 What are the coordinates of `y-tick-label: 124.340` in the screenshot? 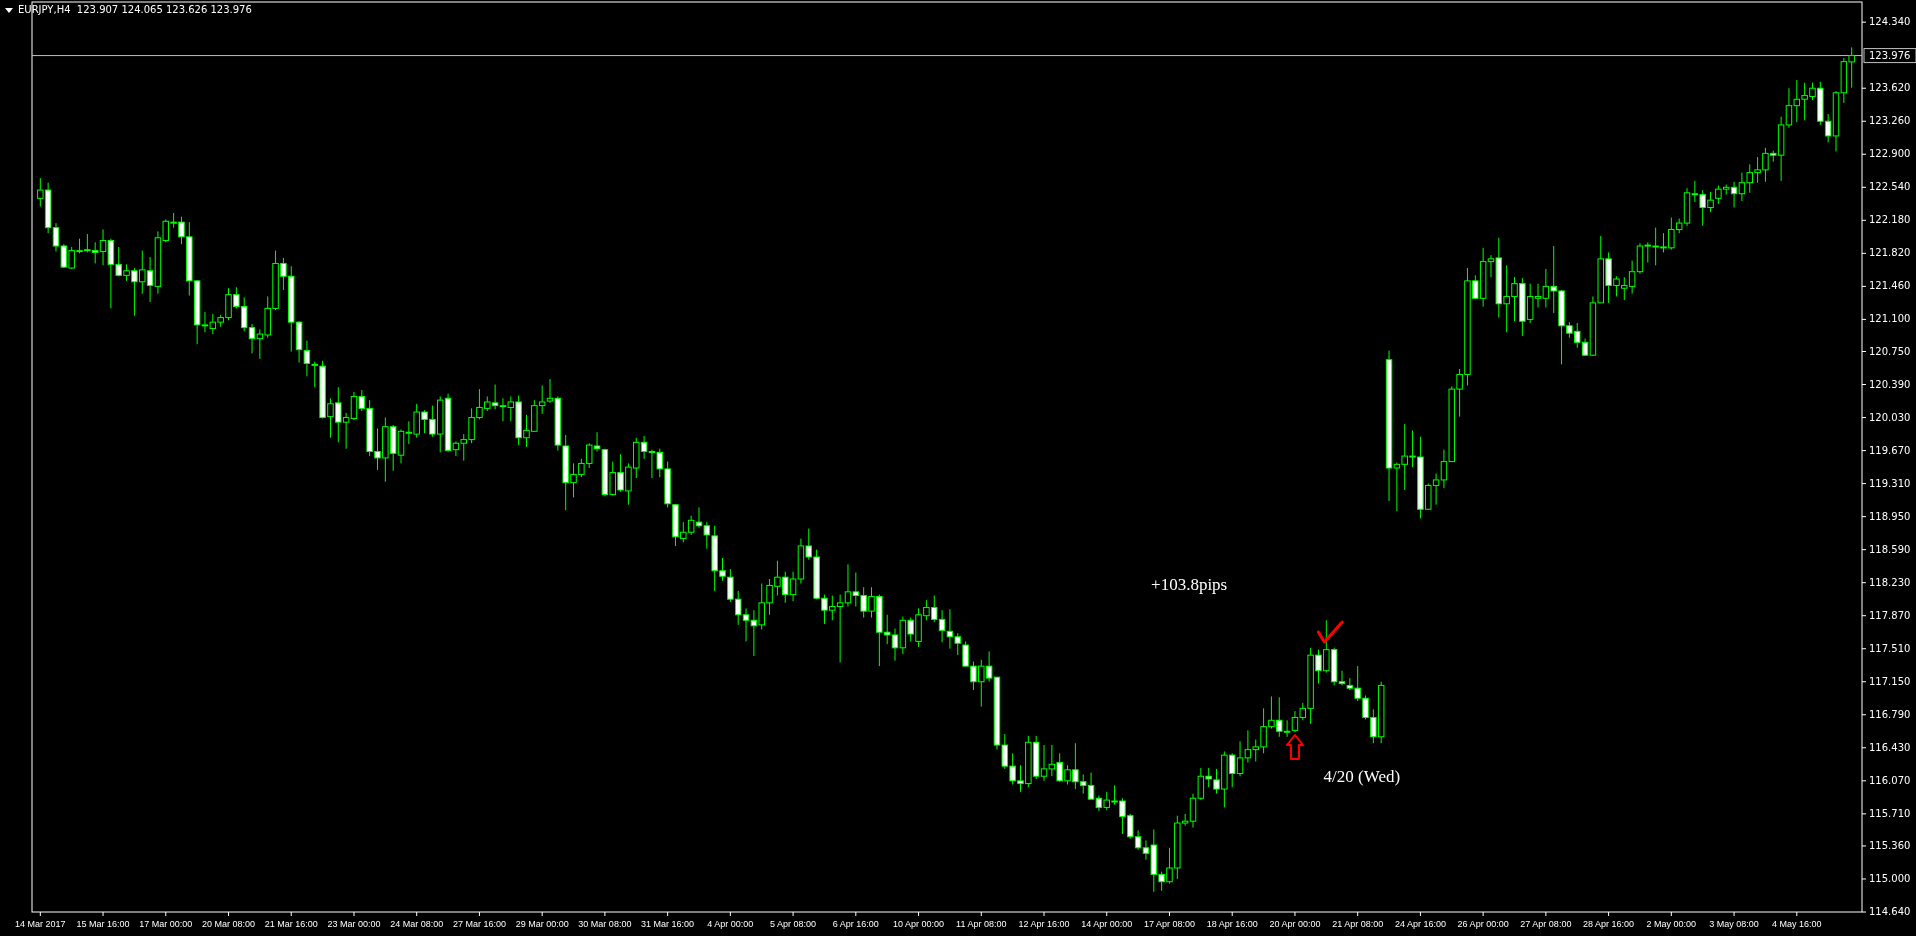 It's located at (1890, 22).